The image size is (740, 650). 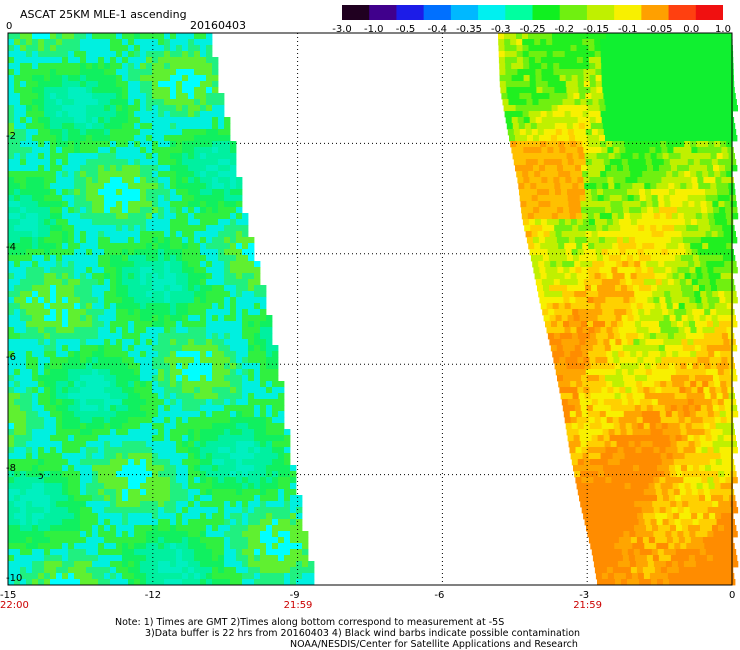 I want to click on colorbar-swatch, so click(x=519, y=12).